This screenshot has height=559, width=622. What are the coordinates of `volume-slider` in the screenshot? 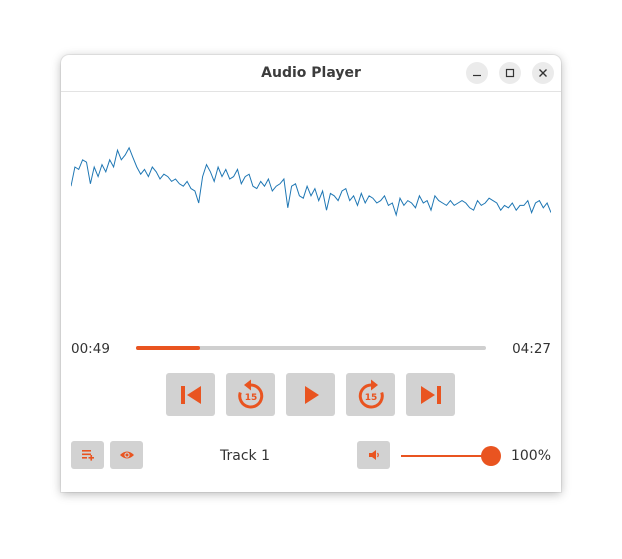 It's located at (451, 456).